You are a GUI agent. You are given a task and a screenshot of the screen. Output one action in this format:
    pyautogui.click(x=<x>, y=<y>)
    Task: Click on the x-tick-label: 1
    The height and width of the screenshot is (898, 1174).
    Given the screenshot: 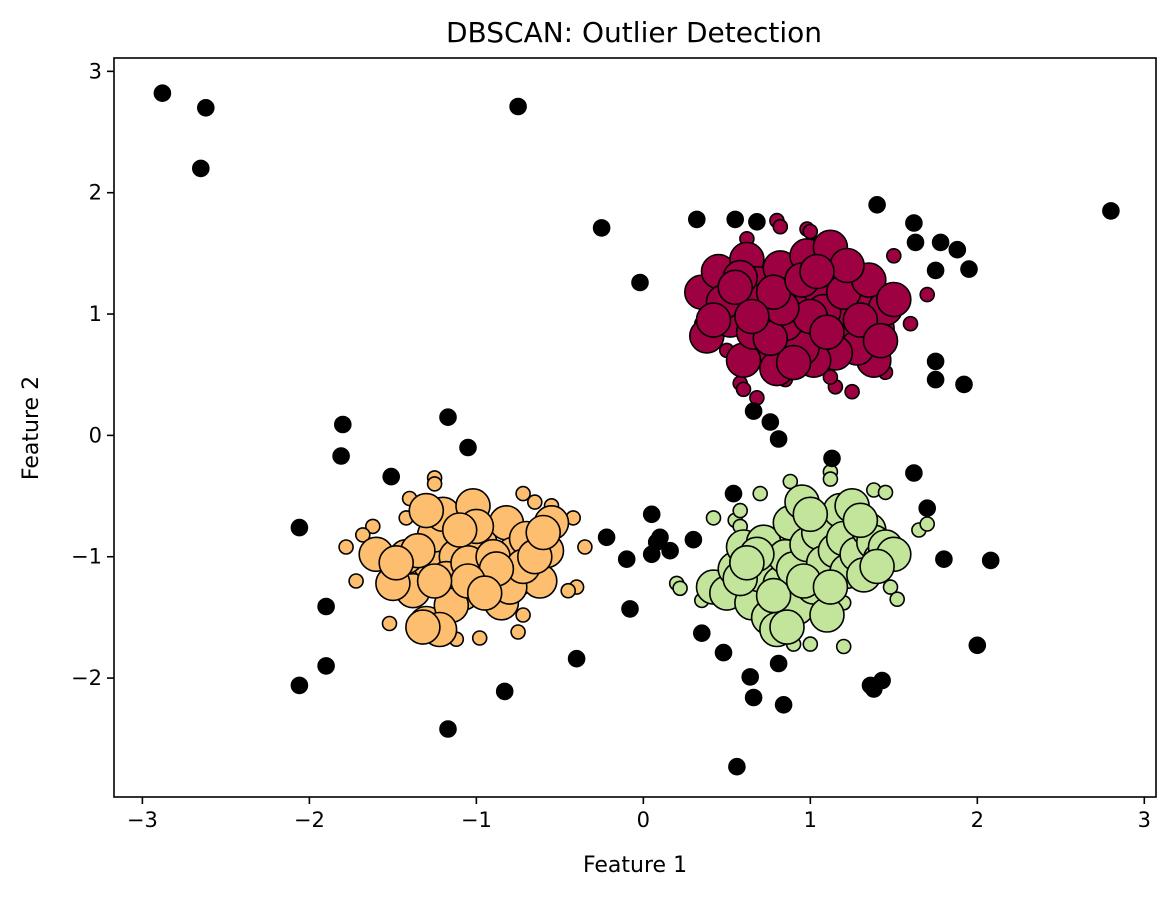 What is the action you would take?
    pyautogui.click(x=810, y=820)
    